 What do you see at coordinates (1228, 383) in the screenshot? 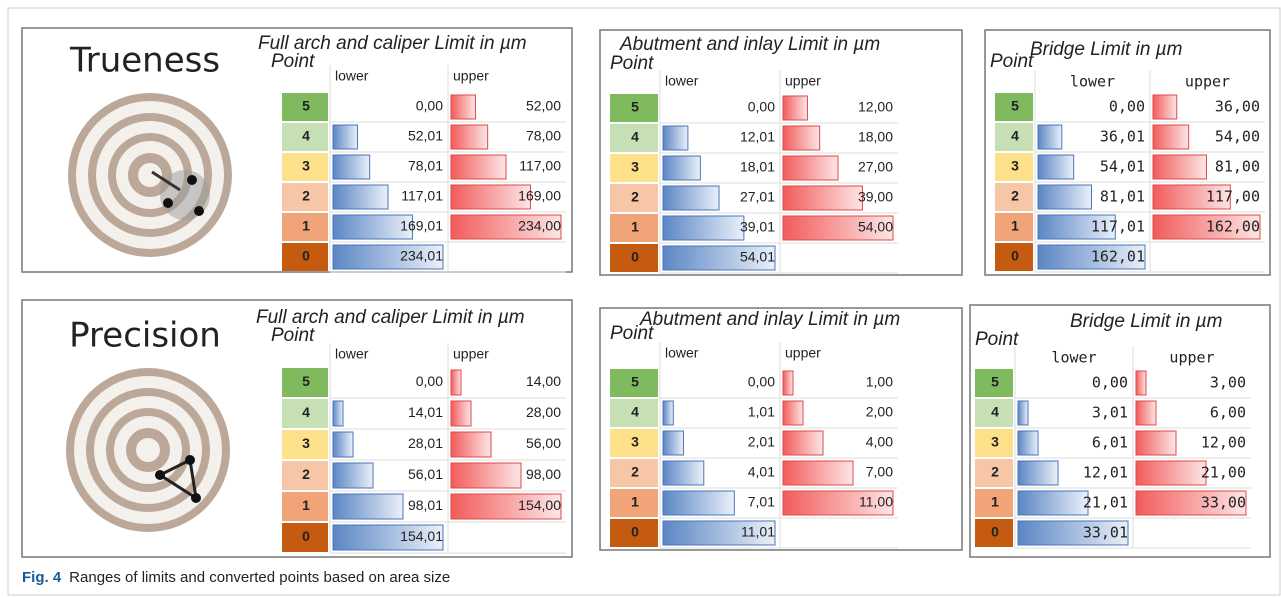
I see `upper-value: 3,00` at bounding box center [1228, 383].